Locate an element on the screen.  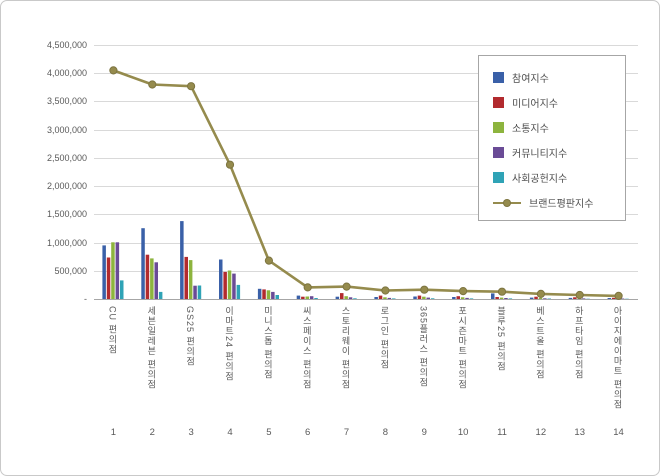
y-axis-label: 4,500,000 is located at coordinates (66, 45).